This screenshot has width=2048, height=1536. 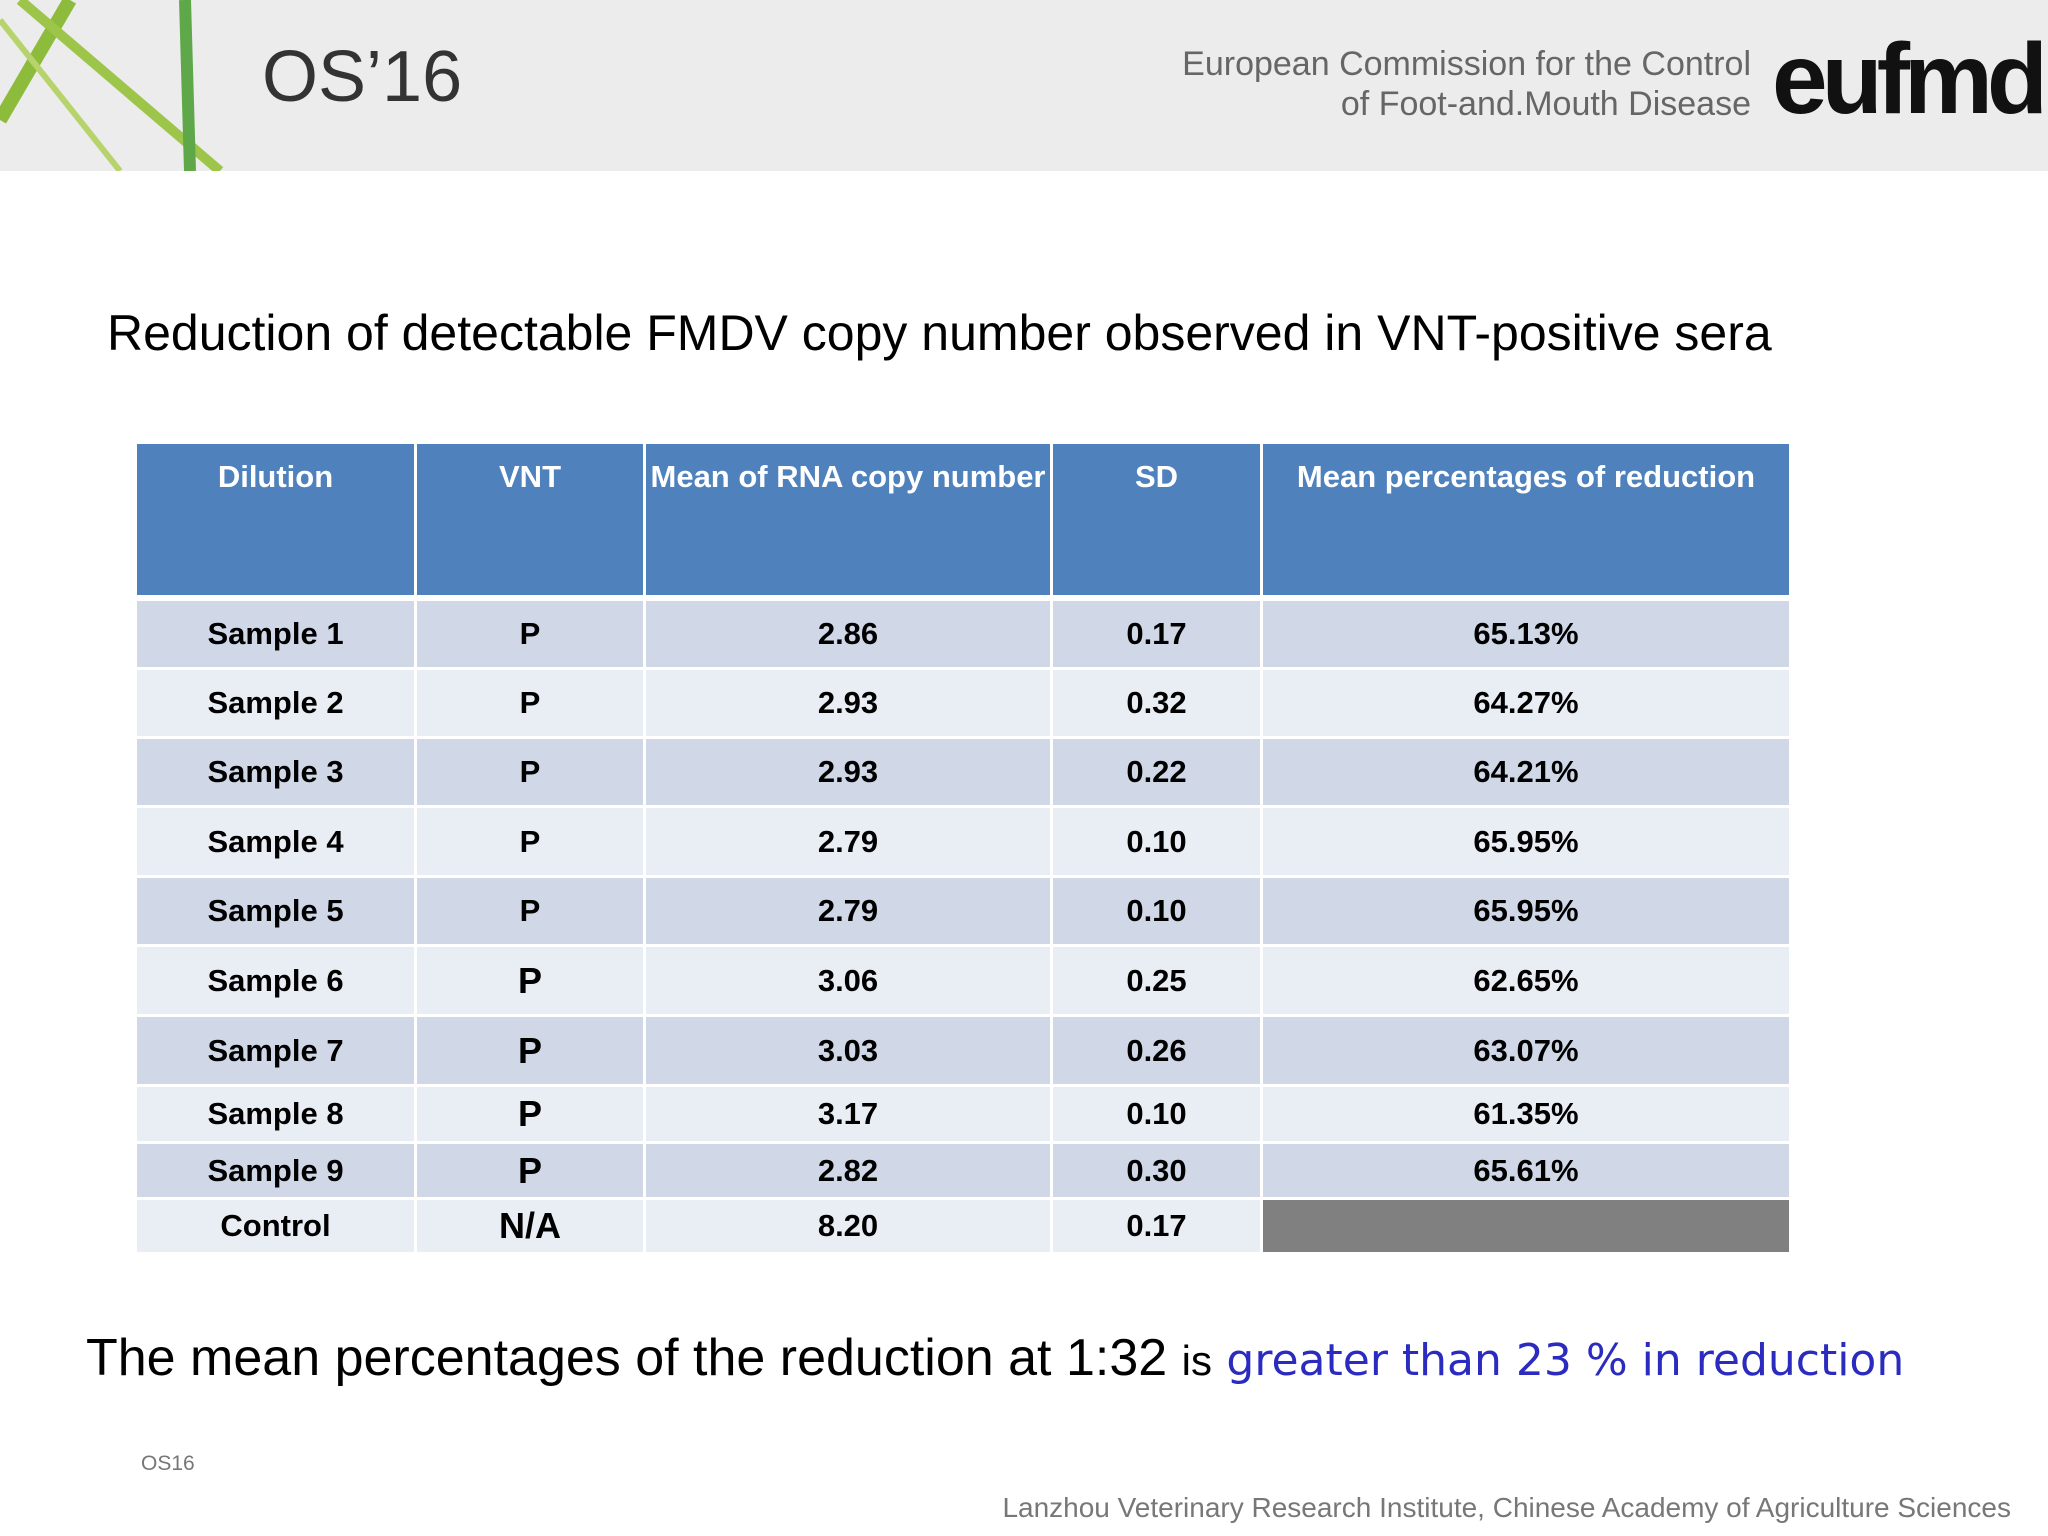 I want to click on table-cell: Sample 1, so click(x=275, y=634).